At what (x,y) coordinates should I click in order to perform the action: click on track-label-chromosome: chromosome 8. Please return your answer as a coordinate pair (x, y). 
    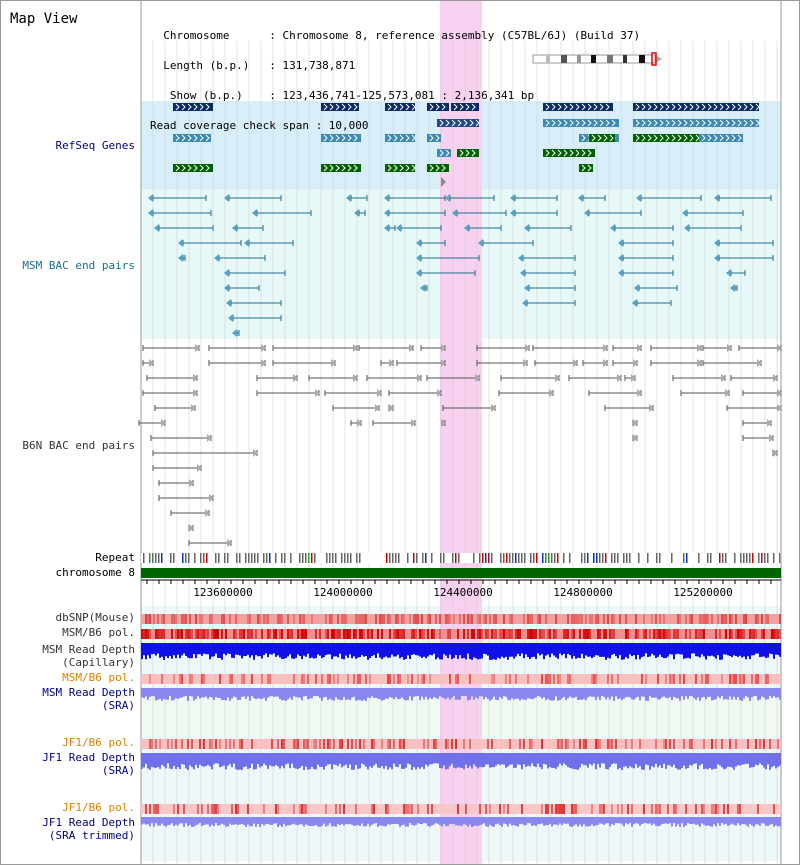
    Looking at the image, I should click on (95, 572).